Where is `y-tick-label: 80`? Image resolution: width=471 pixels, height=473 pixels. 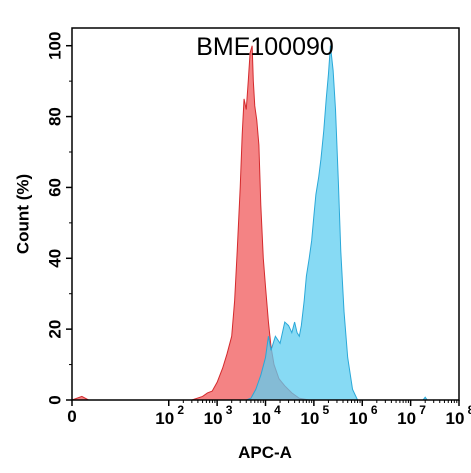
y-tick-label: 80 is located at coordinates (54, 116).